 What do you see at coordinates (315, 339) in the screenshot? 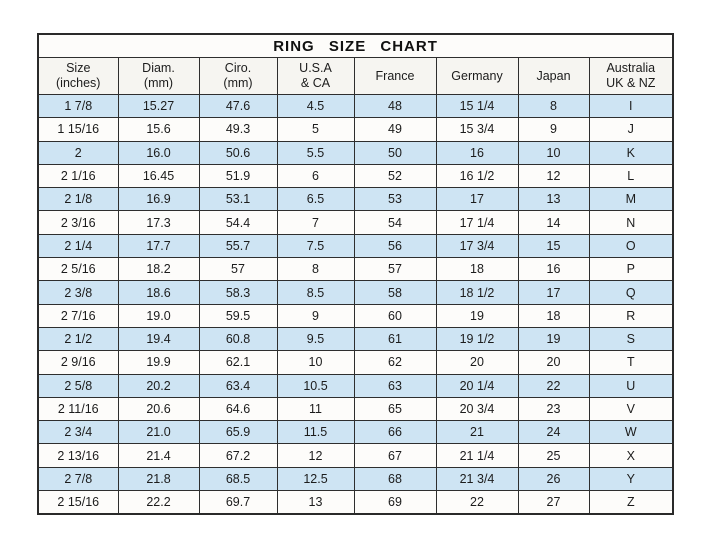
I see `table-cell-usa-ca: 9.5` at bounding box center [315, 339].